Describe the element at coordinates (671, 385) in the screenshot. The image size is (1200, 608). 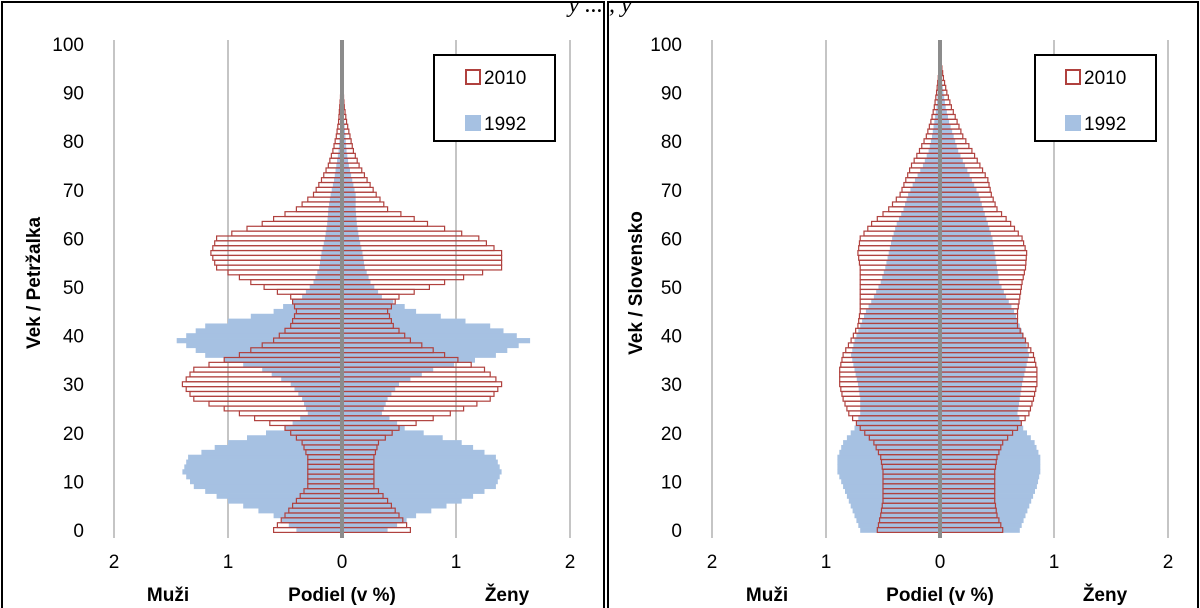
I see `y-tick-label: 30` at that location.